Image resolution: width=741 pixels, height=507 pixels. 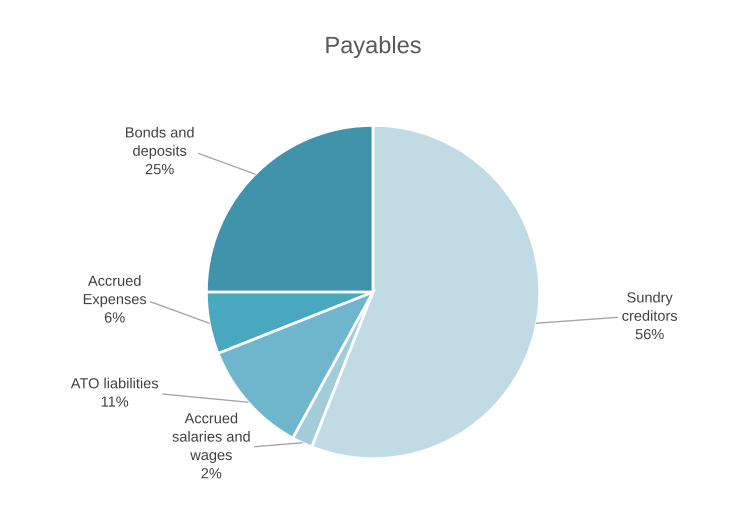 What do you see at coordinates (212, 473) in the screenshot?
I see `data-label: 2%` at bounding box center [212, 473].